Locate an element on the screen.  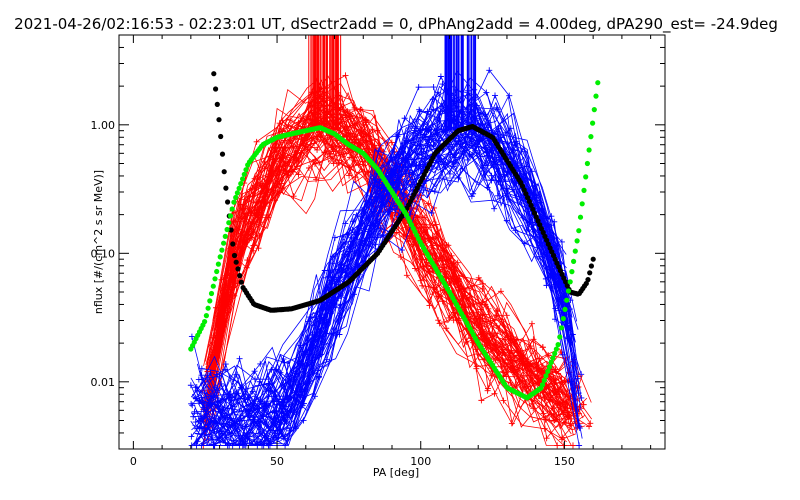
y-tick-label: 1.00 is located at coordinates (103, 125).